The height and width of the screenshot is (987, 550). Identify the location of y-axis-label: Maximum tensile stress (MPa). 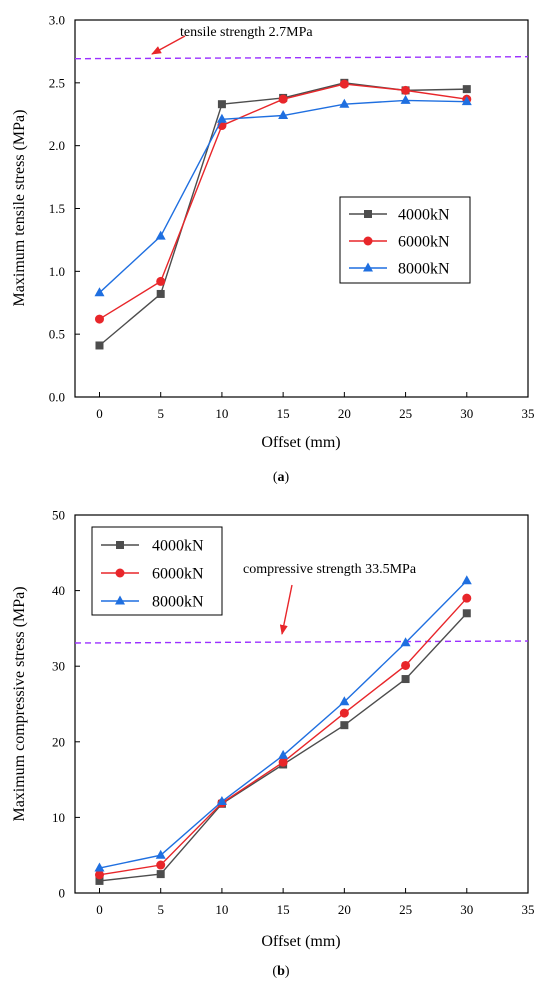
(19, 208).